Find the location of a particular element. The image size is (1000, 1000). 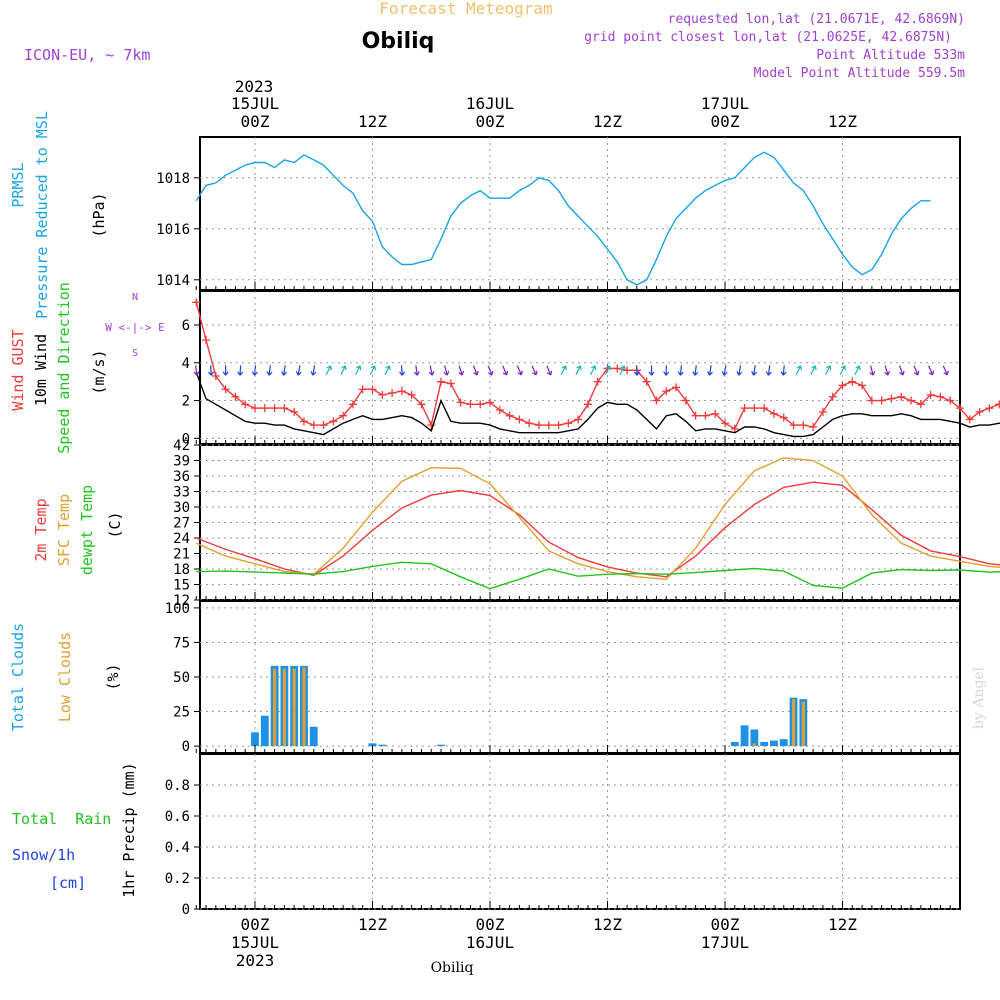

y-tick-label: 0.6 is located at coordinates (177, 817).